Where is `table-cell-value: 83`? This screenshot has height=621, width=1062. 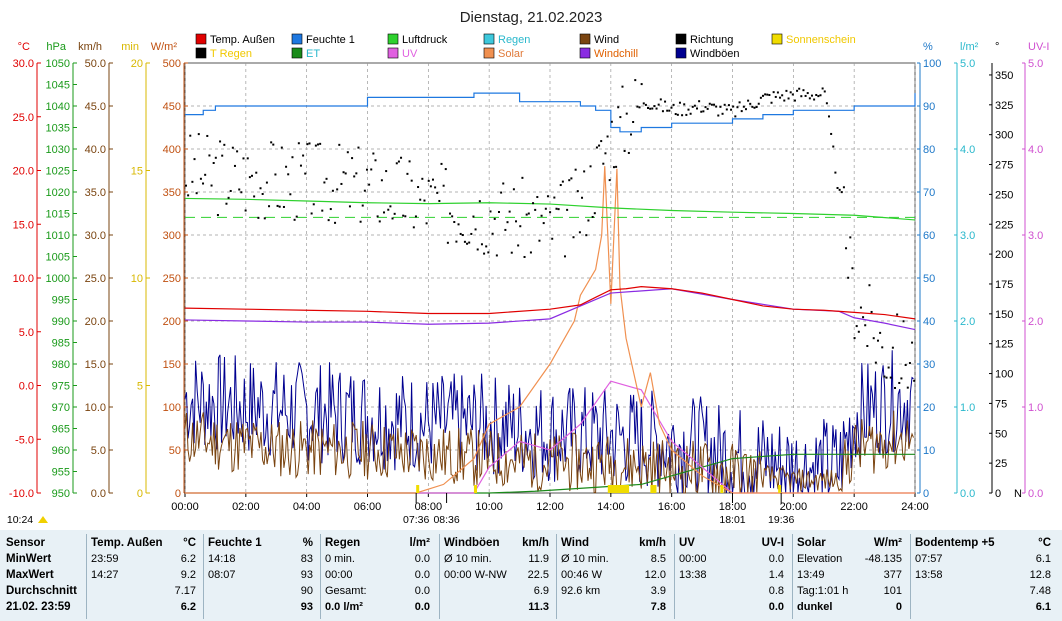 table-cell-value: 83 is located at coordinates (306, 559).